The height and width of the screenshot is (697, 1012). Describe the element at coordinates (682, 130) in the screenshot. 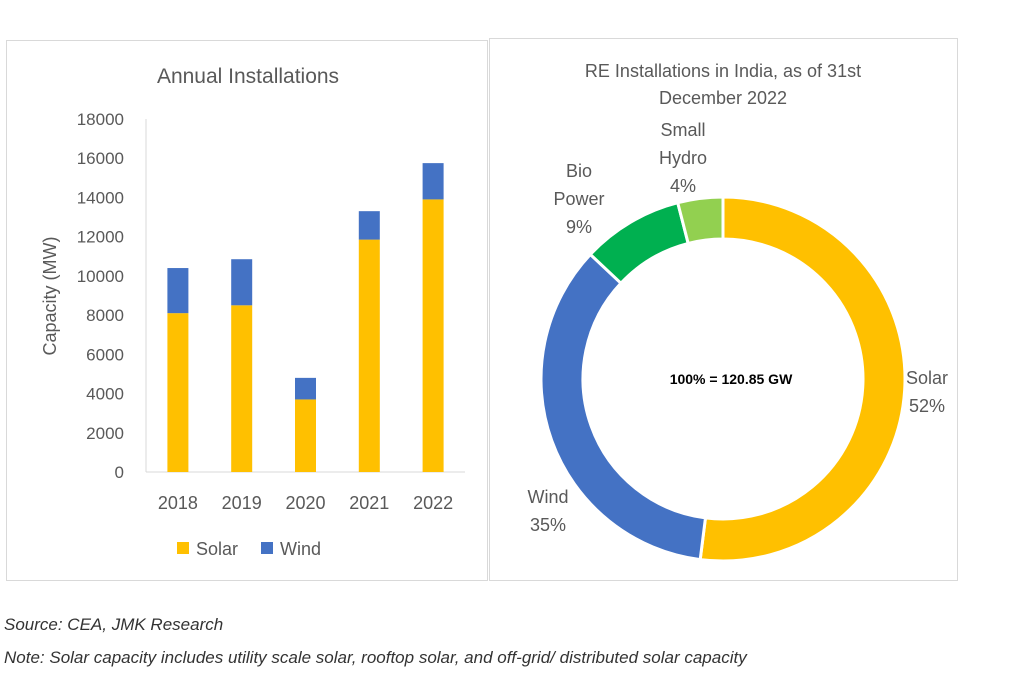

I see `slice-label-small-hydro: Small` at that location.